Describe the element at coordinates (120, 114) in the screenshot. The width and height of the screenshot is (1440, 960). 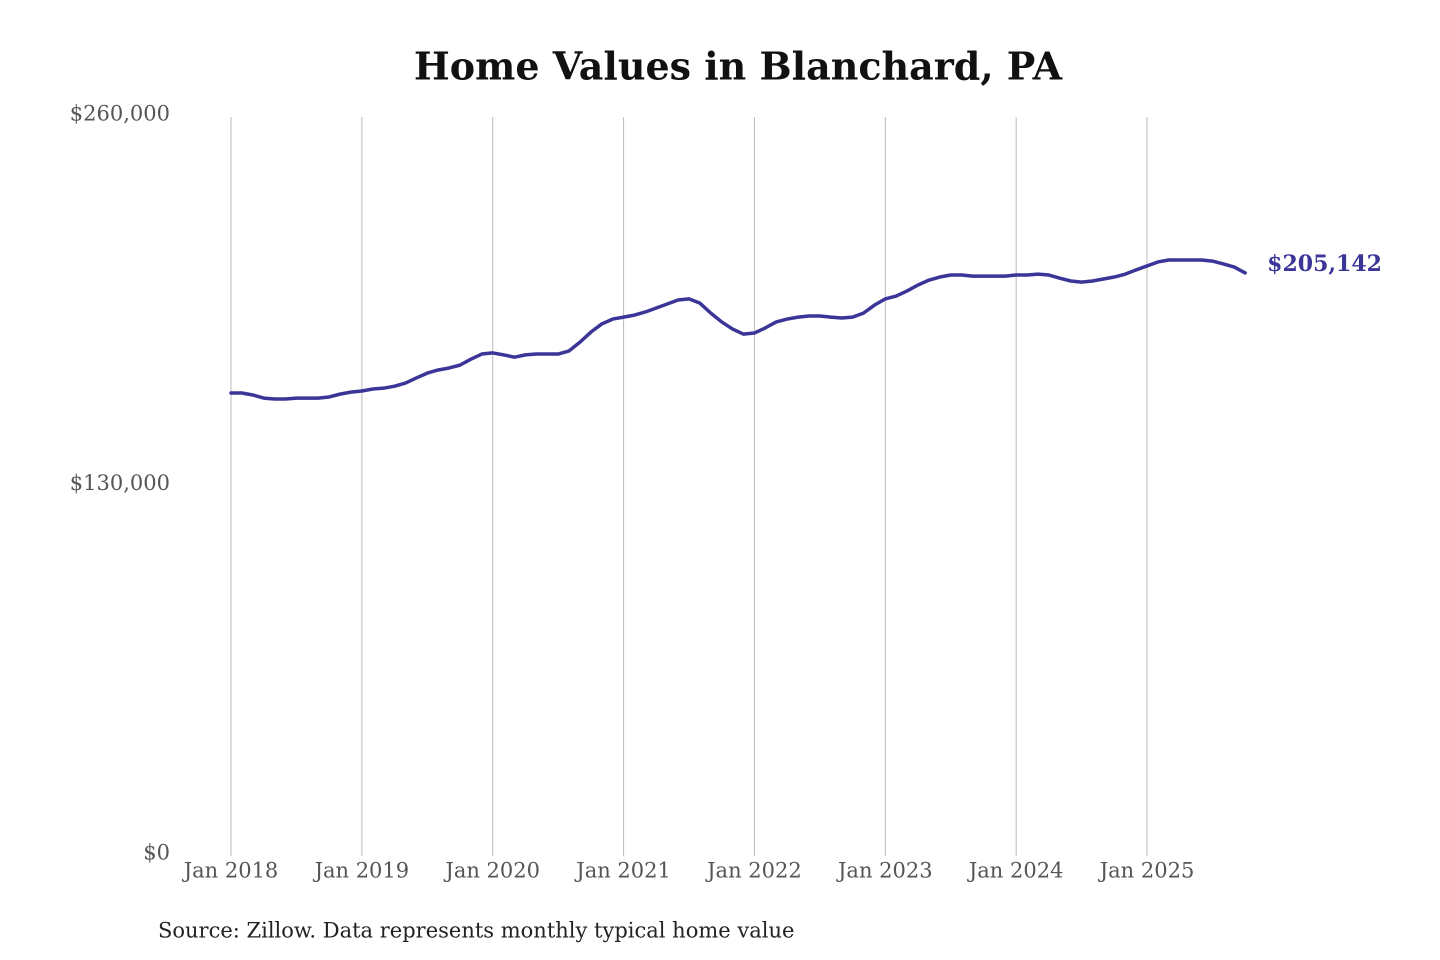
I see `y-tick-label: $260,000` at that location.